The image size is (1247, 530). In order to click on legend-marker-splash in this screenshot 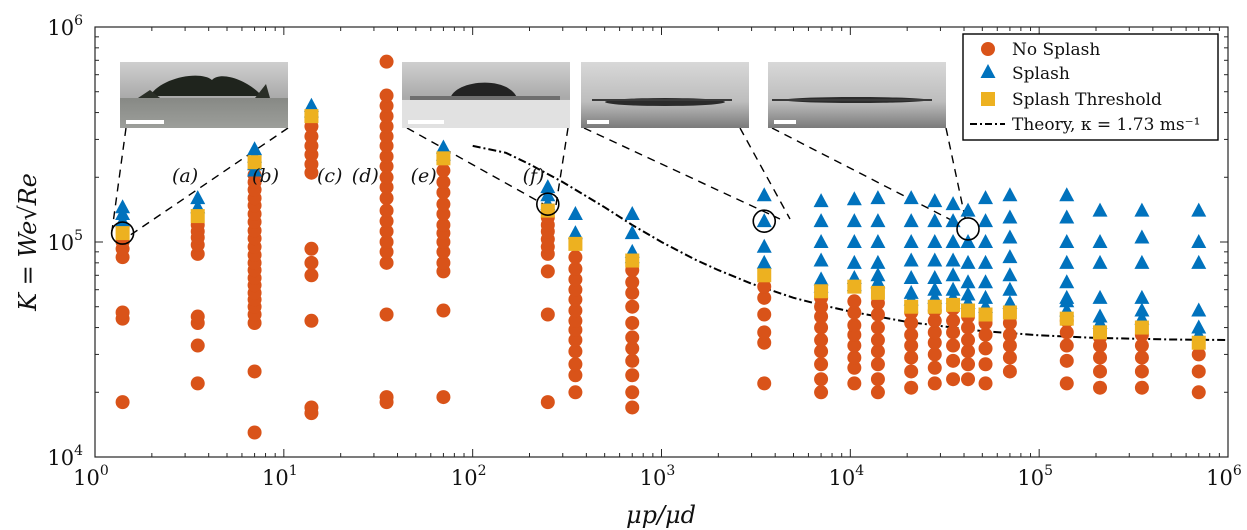, I will do `click(988, 71)`.